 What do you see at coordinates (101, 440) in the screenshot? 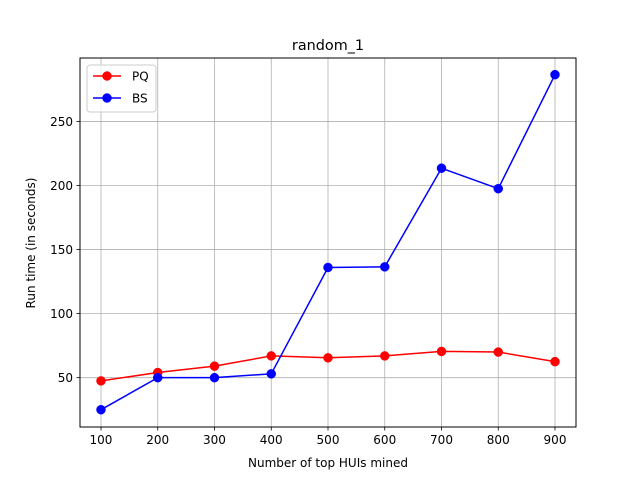
I see `x-tick-label: 100` at bounding box center [101, 440].